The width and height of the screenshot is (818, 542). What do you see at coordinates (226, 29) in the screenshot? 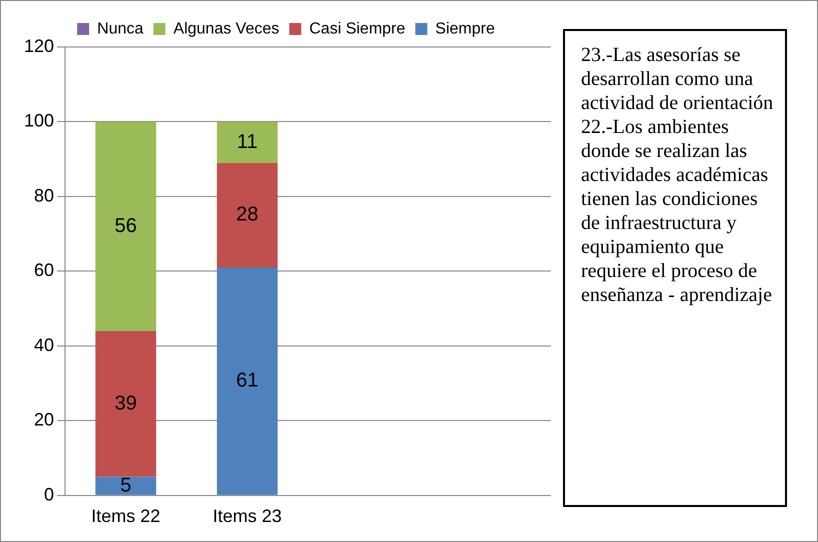
I see `legend-label: Algunas Veces` at bounding box center [226, 29].